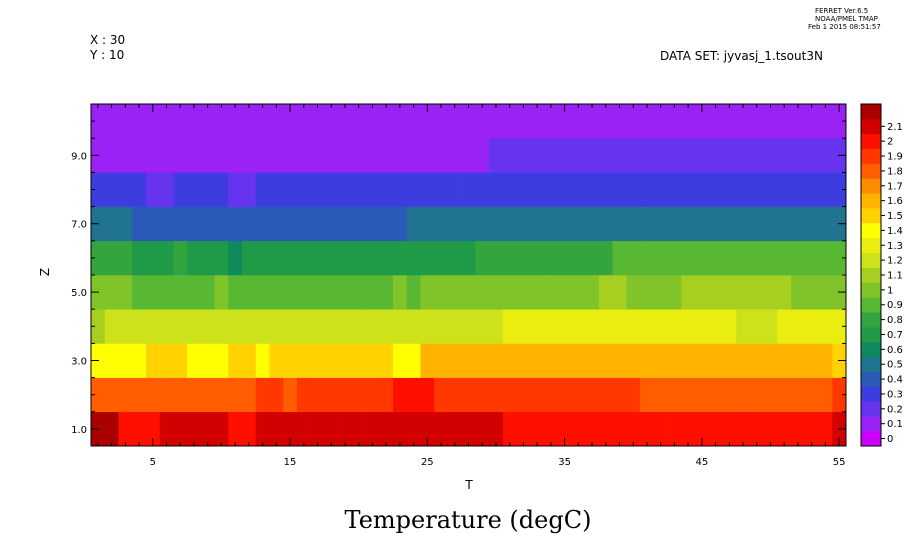 Image resolution: width=921 pixels, height=552 pixels. What do you see at coordinates (839, 462) in the screenshot?
I see `x-tick-label: 55` at bounding box center [839, 462].